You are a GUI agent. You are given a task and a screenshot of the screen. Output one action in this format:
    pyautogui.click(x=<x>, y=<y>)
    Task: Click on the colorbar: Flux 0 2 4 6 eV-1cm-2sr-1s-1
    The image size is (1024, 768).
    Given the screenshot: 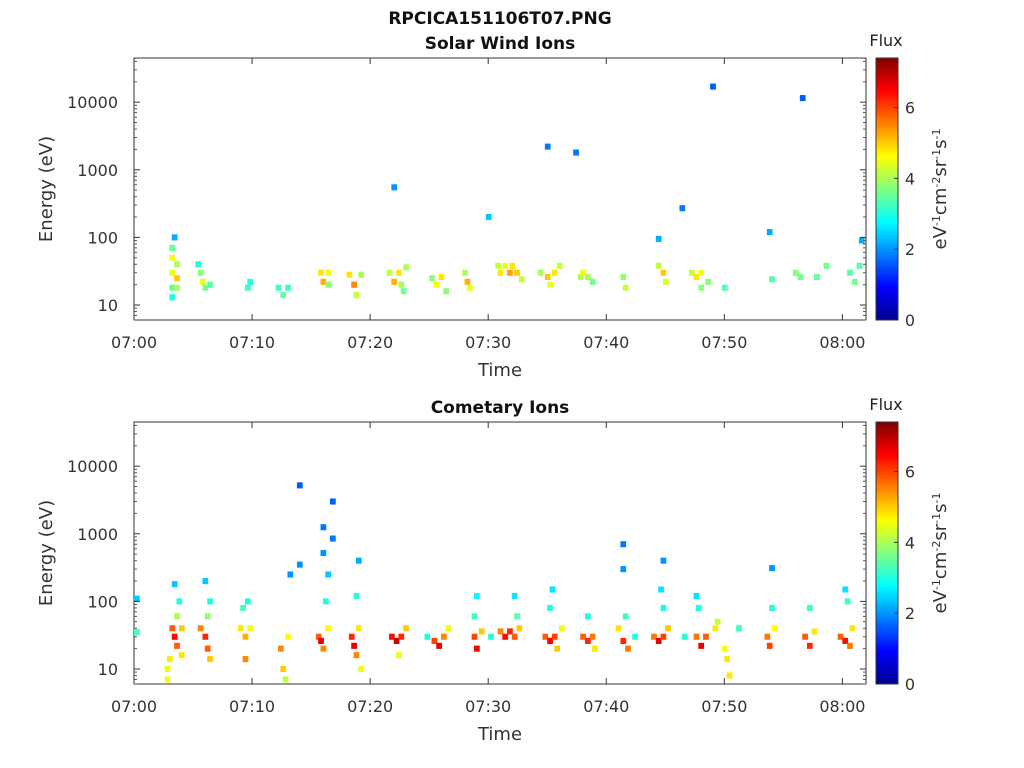 What is the action you would take?
    pyautogui.click(x=910, y=544)
    